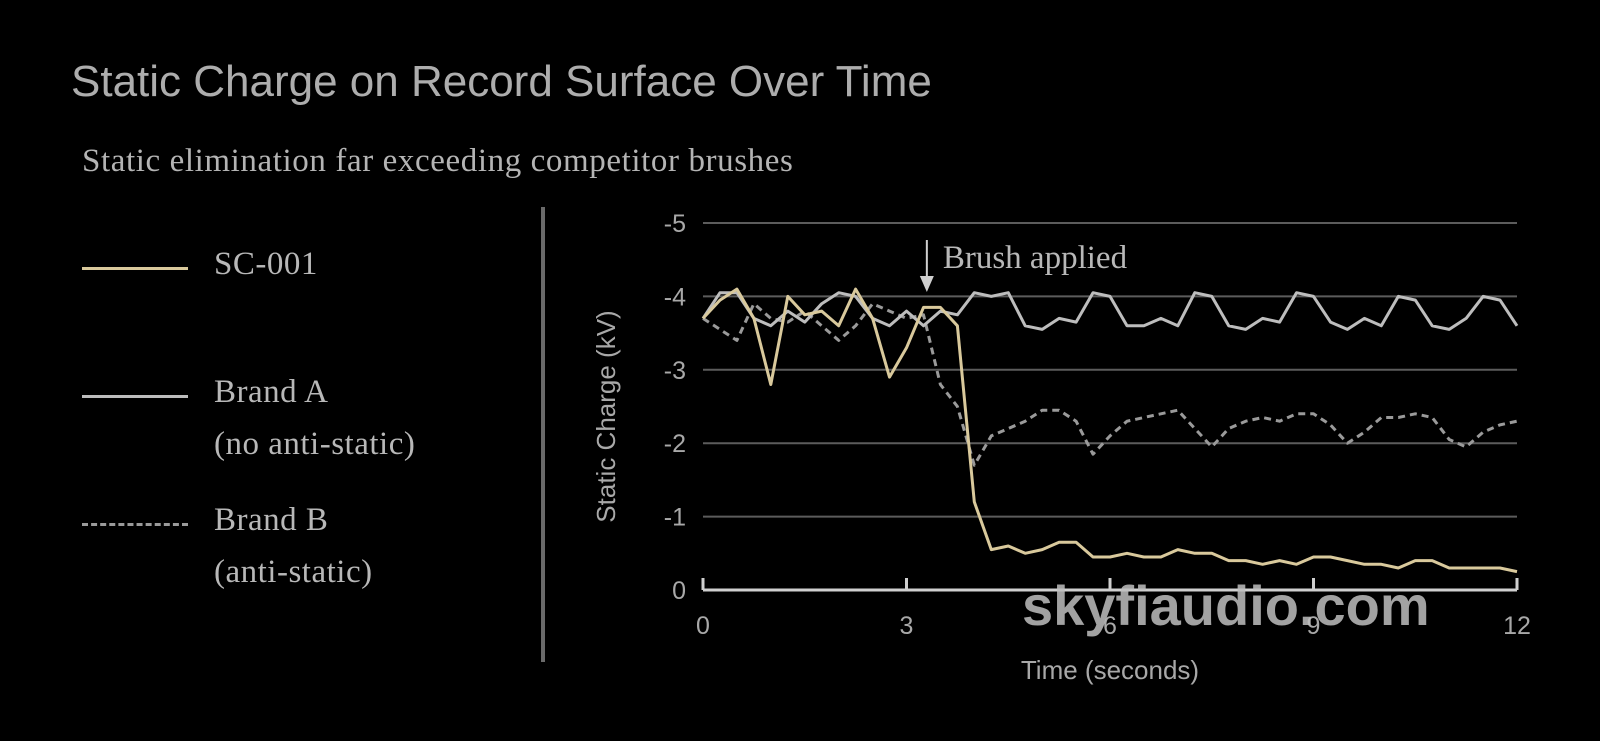  I want to click on x-tick-label: 0, so click(703, 626).